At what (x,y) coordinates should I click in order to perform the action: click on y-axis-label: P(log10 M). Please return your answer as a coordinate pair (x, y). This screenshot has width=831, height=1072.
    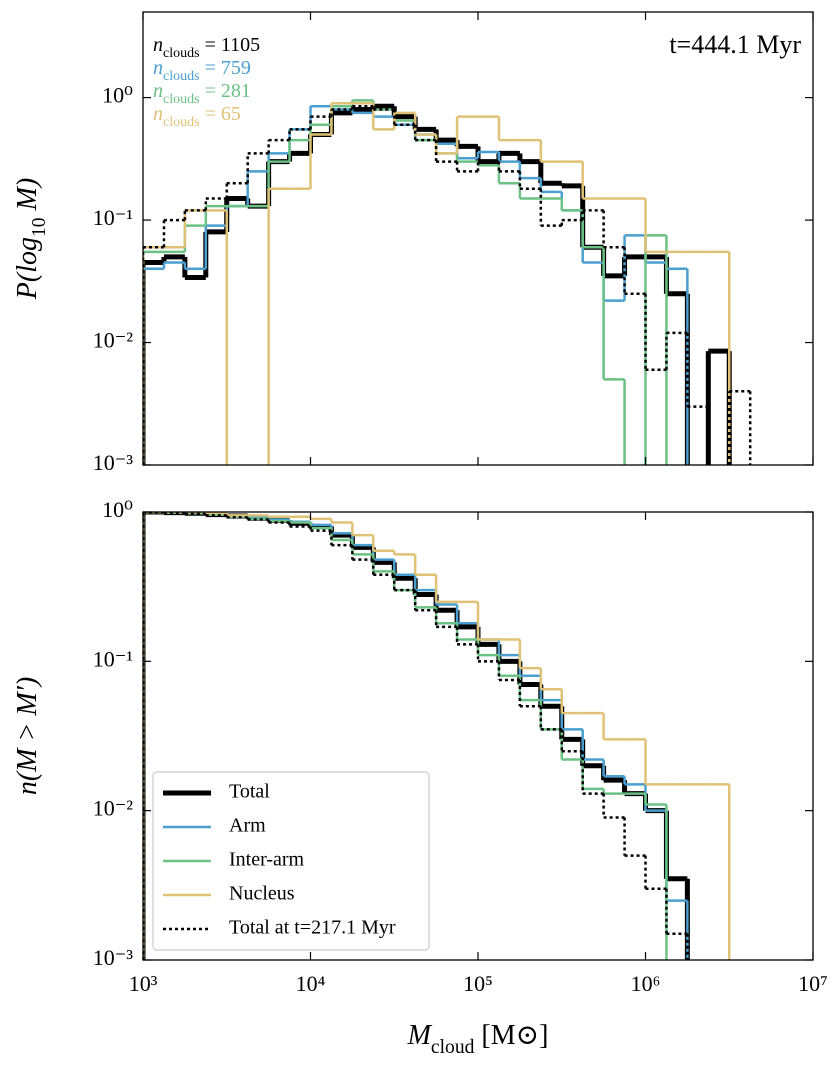
    Looking at the image, I should click on (31, 239).